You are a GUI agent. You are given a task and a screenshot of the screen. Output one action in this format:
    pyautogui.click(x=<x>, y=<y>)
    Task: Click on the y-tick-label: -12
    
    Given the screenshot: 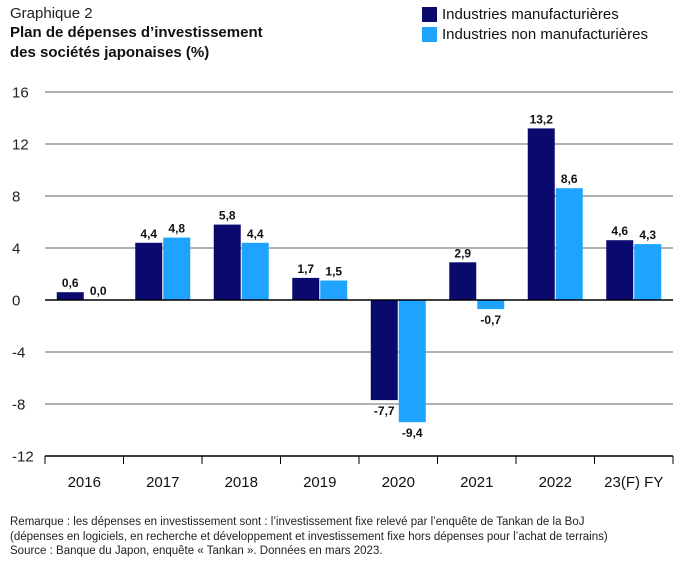 What is the action you would take?
    pyautogui.click(x=23, y=457)
    